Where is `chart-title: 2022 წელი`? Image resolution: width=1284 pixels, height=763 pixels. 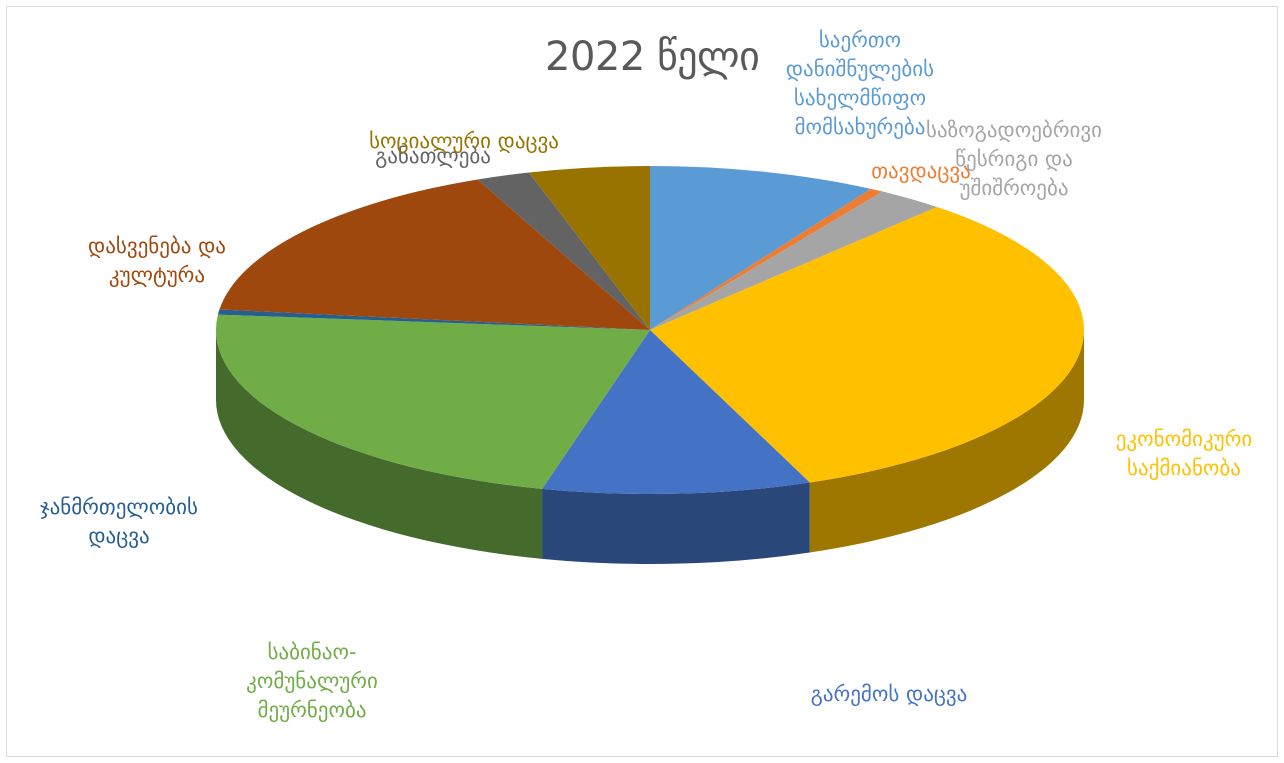 chart-title: 2022 წელი is located at coordinates (652, 57).